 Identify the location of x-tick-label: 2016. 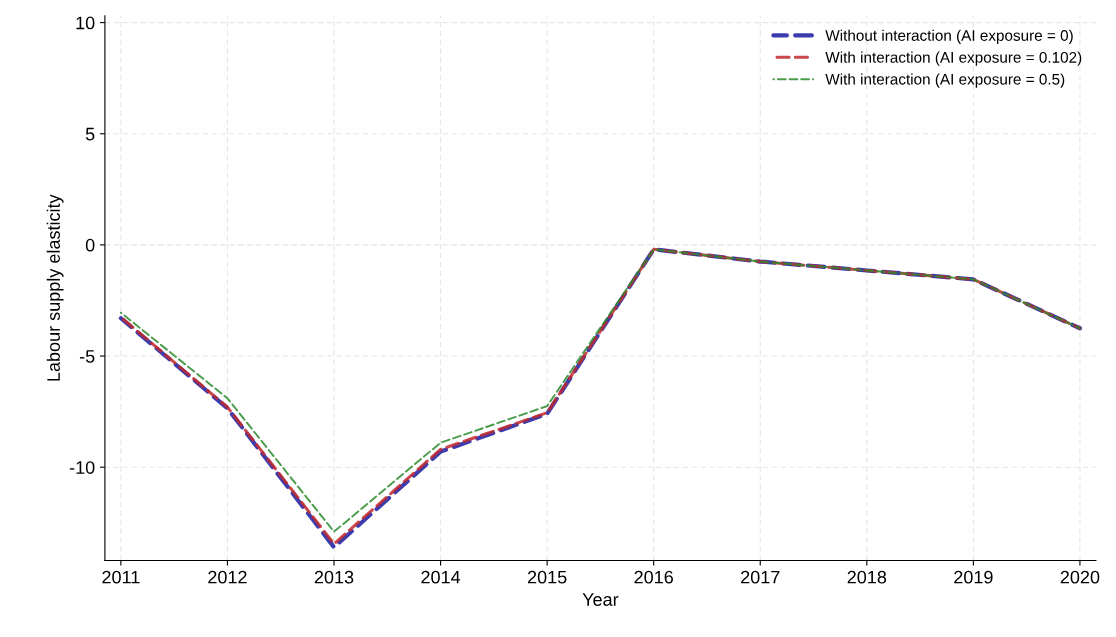
(653, 577).